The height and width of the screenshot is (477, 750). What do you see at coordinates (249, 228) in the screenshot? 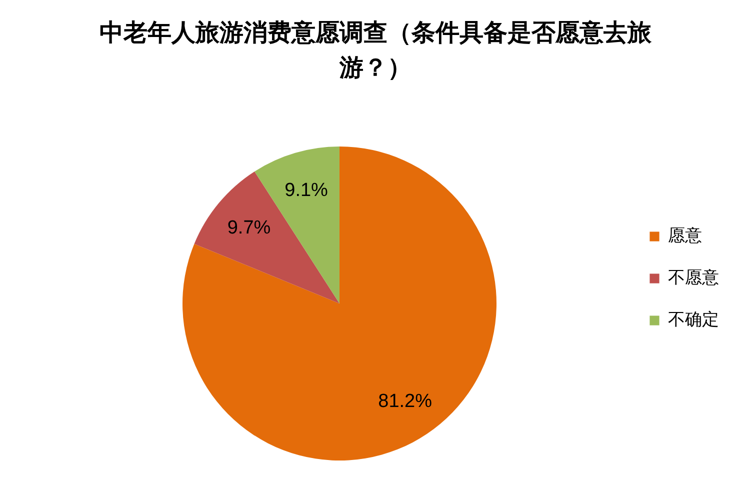
I see `data-label: 9.7%` at bounding box center [249, 228].